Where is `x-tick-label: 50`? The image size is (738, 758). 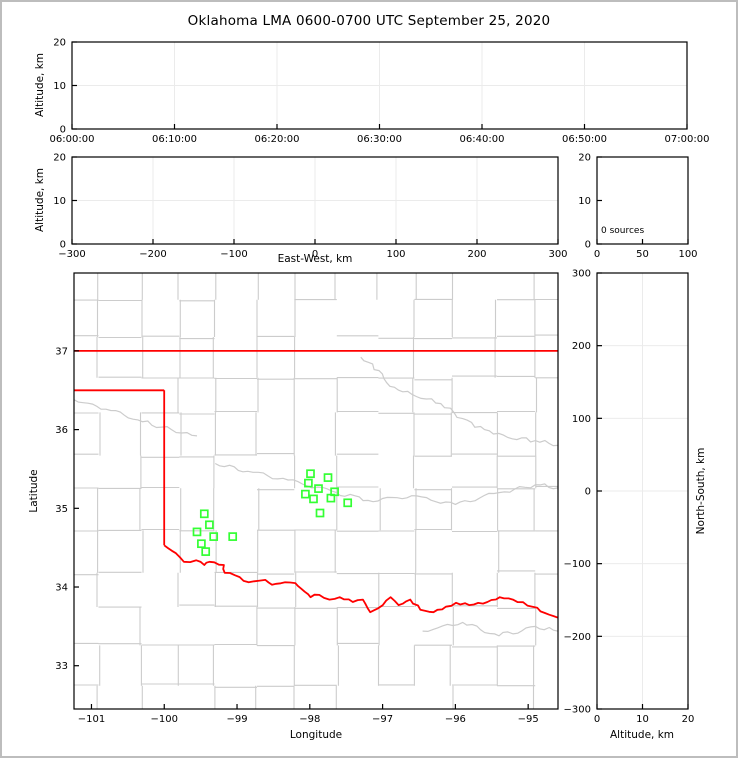 x-tick-label: 50 is located at coordinates (642, 254).